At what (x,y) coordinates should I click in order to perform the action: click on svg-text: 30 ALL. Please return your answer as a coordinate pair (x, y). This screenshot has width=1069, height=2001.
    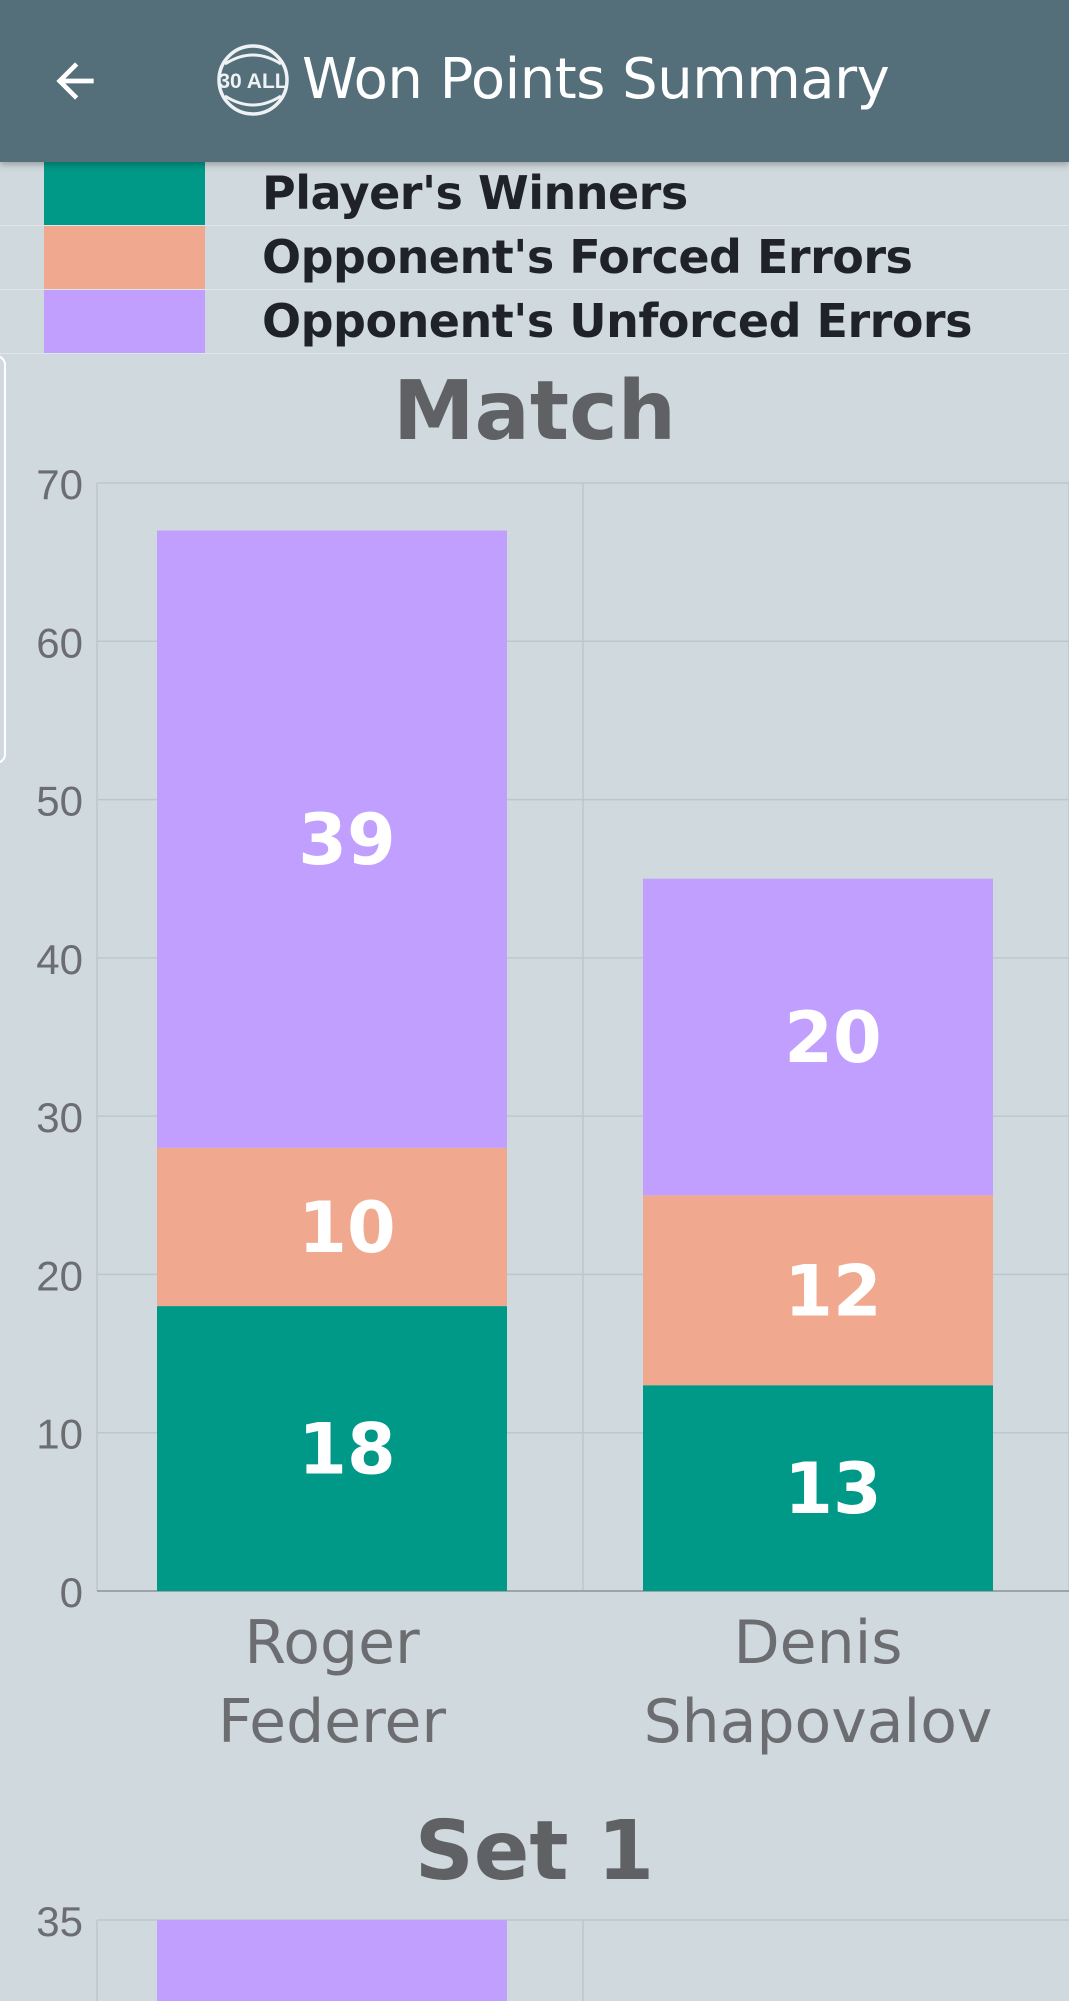
    Looking at the image, I should click on (252, 81).